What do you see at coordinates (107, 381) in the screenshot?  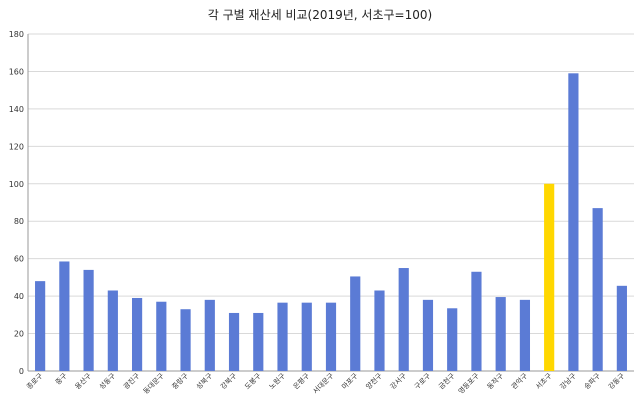 I see `x-tick-label: 성동구` at bounding box center [107, 381].